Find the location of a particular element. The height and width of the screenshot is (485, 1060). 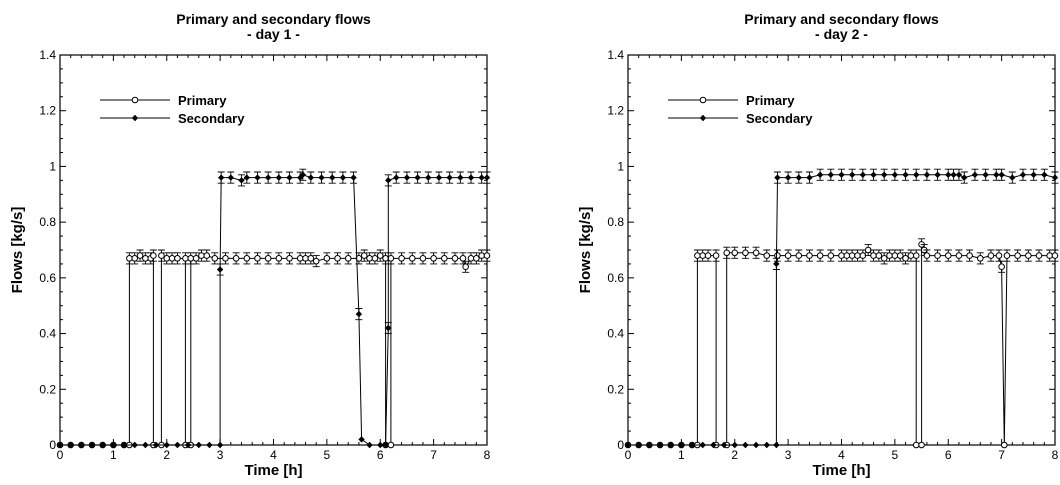

y-tick-label: 1 is located at coordinates (620, 166).